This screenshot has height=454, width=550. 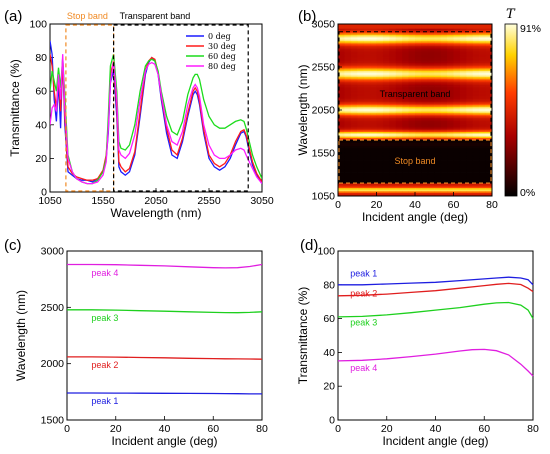 I want to click on y-tick-label: 2000, so click(x=53, y=364).